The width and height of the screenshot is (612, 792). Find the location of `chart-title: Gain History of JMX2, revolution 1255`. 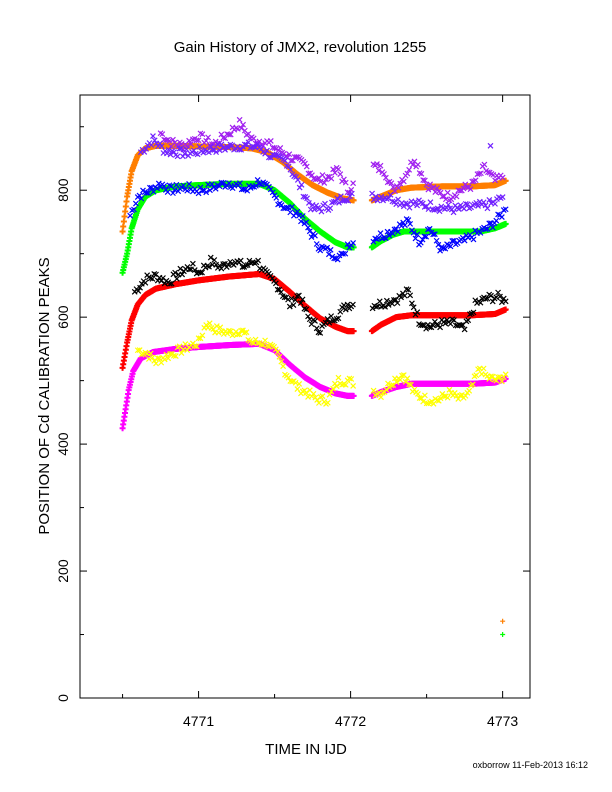

chart-title: Gain History of JMX2, revolution 1255 is located at coordinates (300, 47).